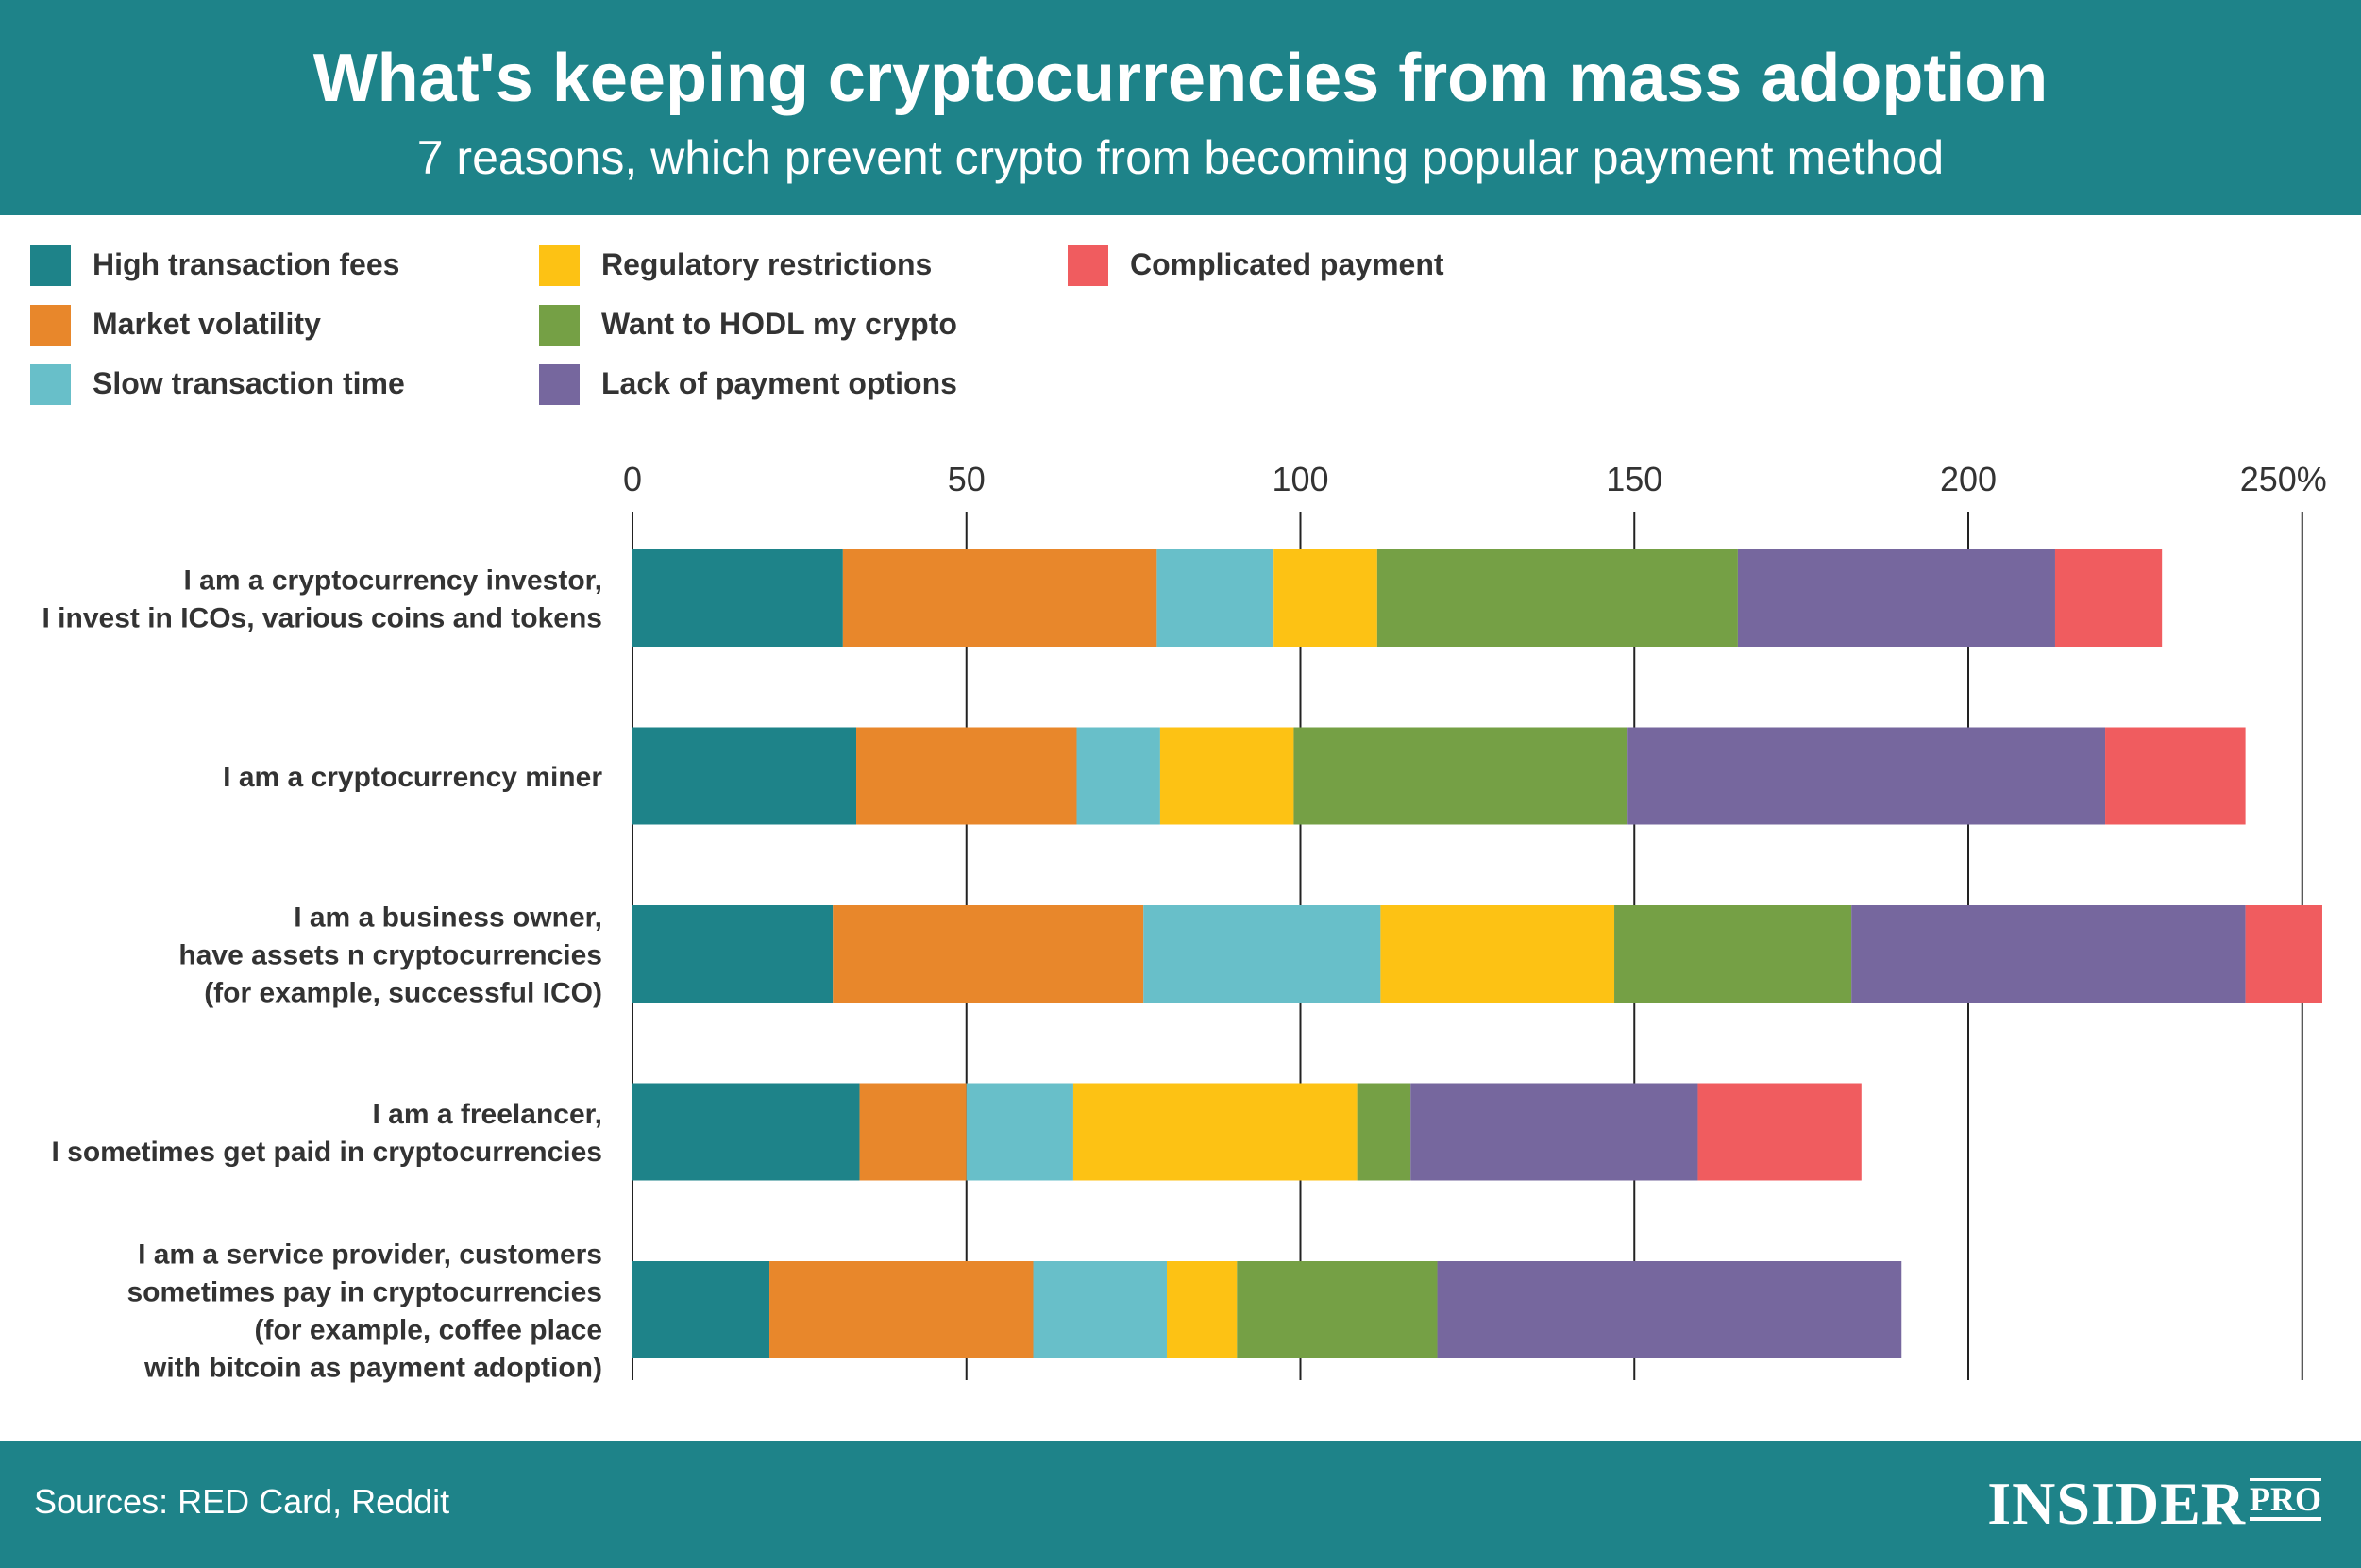 The image size is (2361, 1568). Describe the element at coordinates (326, 1152) in the screenshot. I see `category-label: I sometimes get paid in cryptocurrencies` at that location.